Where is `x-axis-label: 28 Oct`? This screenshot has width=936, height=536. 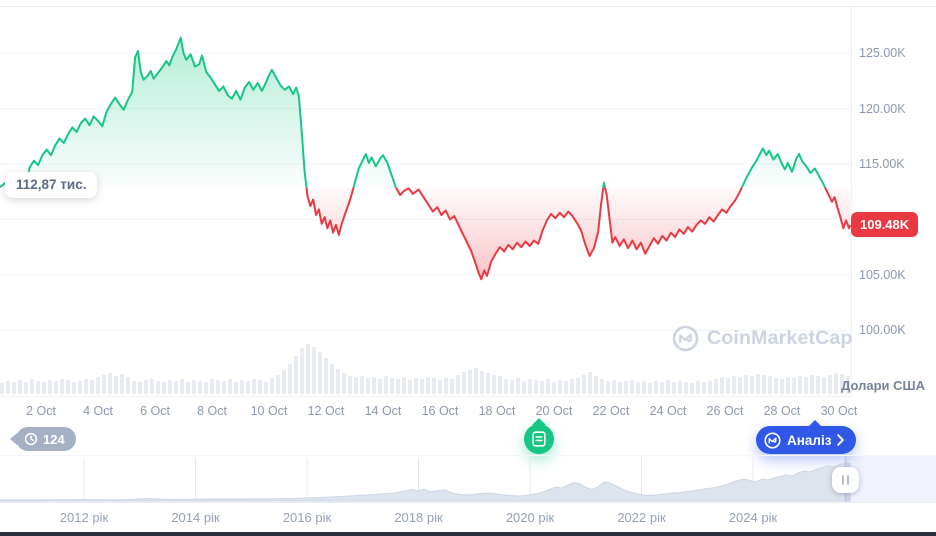 x-axis-label: 28 Oct is located at coordinates (782, 411).